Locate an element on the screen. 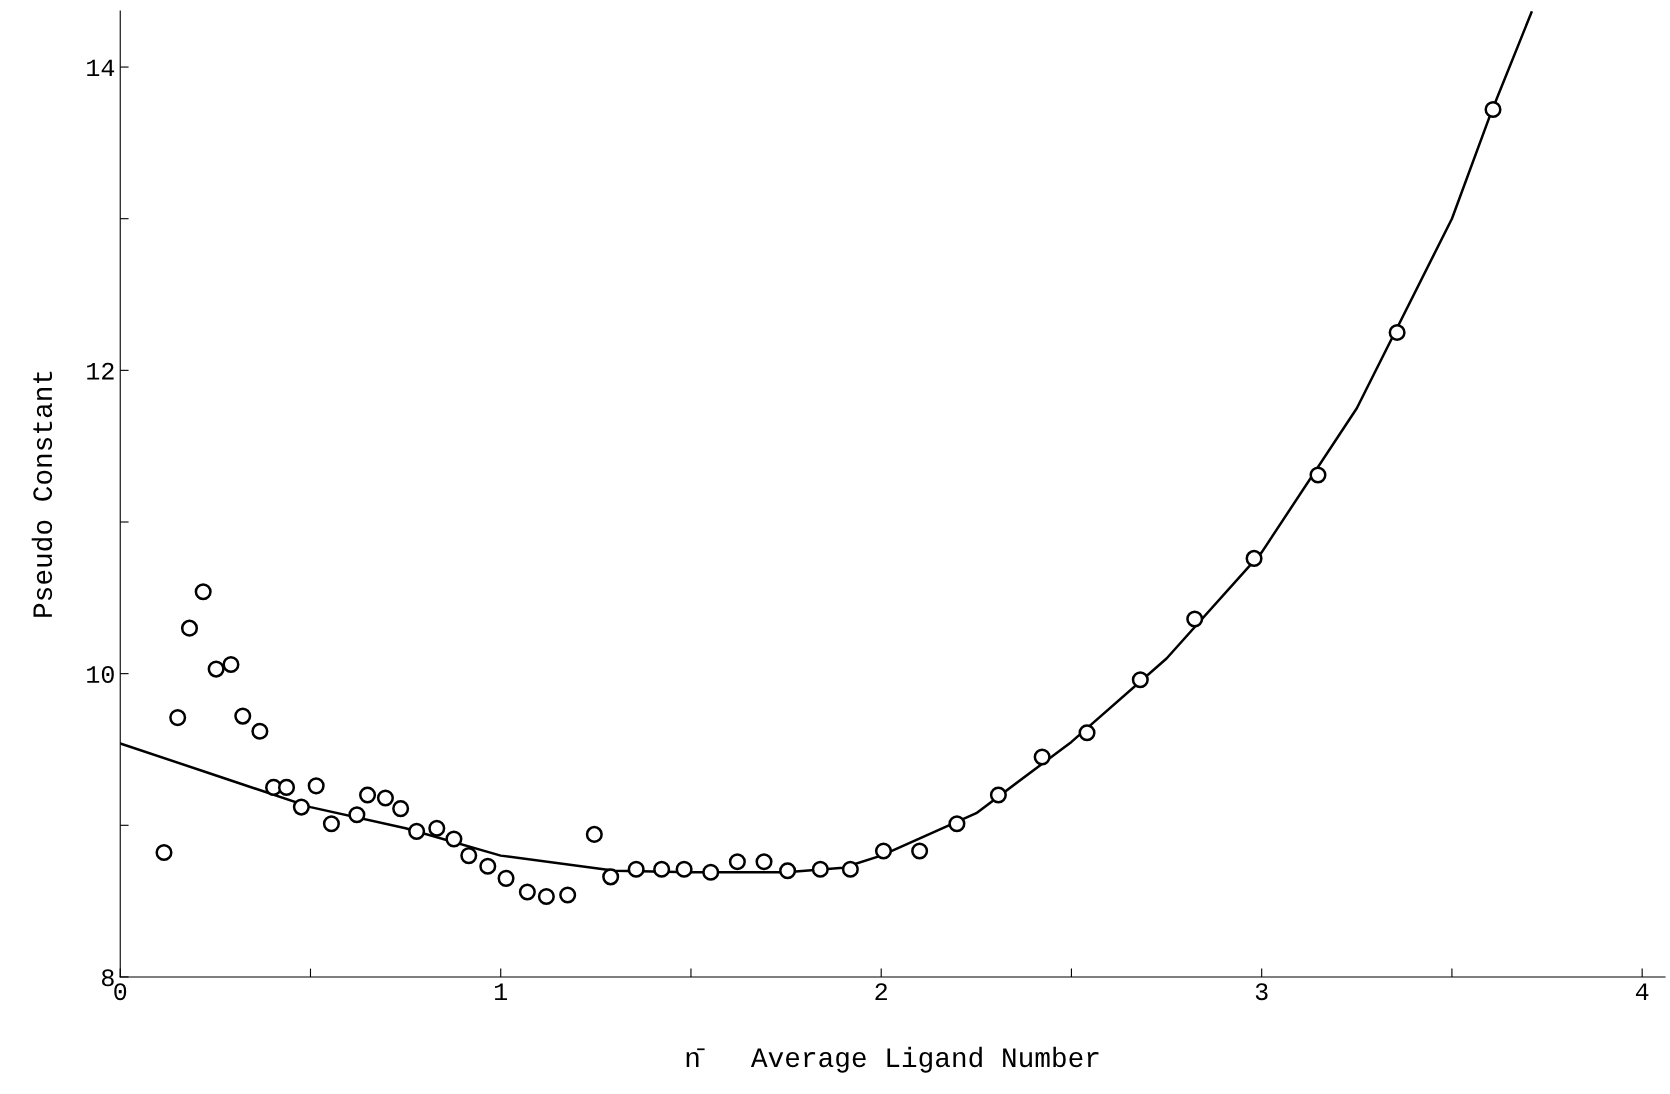 The image size is (1670, 1094). y-tick-label: 14 is located at coordinates (101, 68).